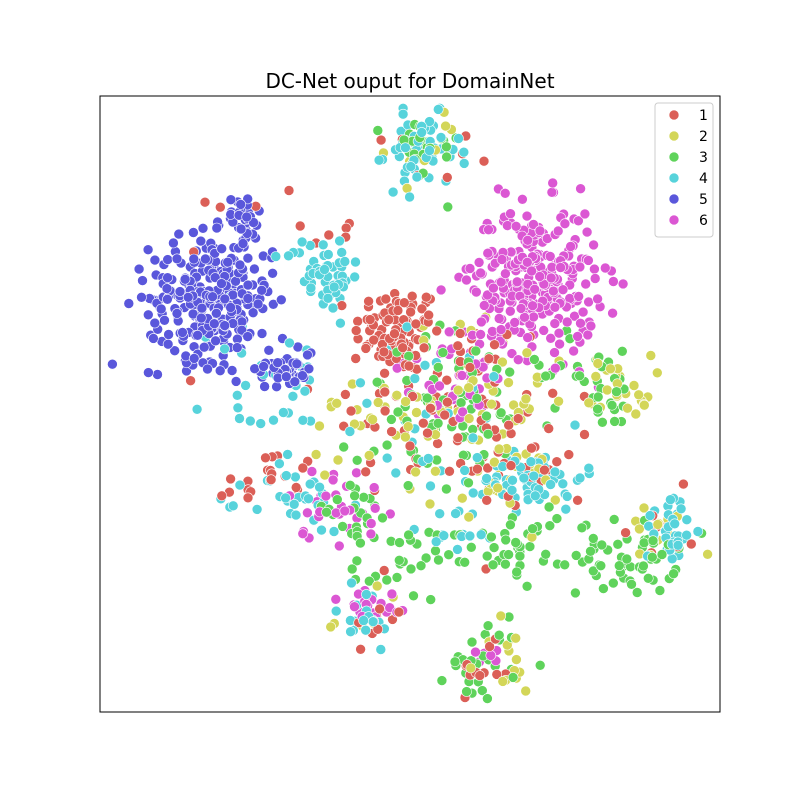  I want to click on legend-label-6: 6, so click(703, 221).